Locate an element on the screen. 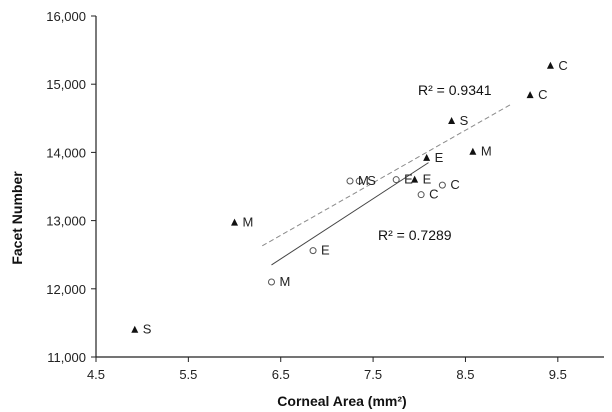 Image resolution: width=612 pixels, height=412 pixels. y-tick-label: 13,000 is located at coordinates (66, 221).